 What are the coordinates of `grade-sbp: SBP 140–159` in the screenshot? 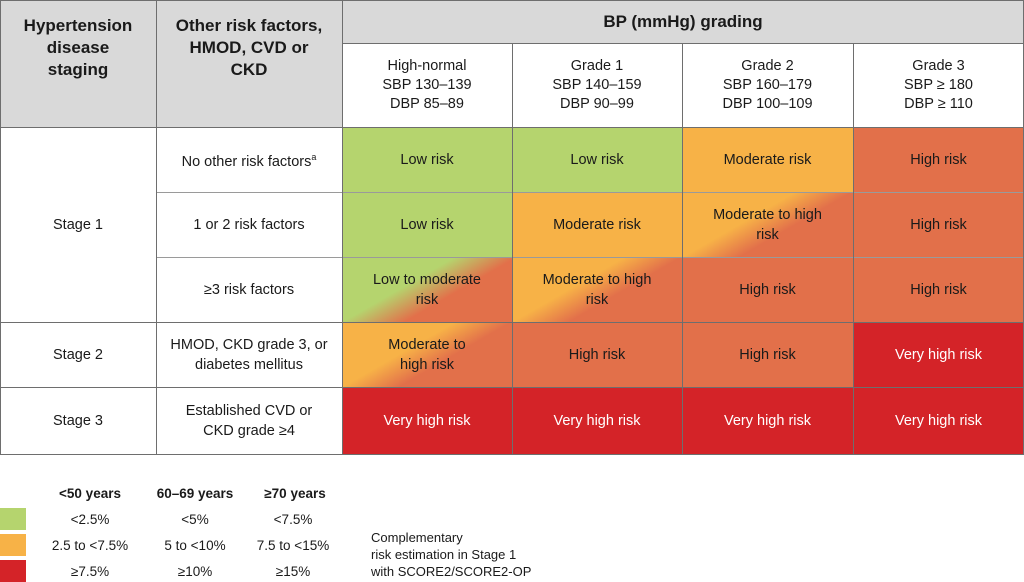 It's located at (597, 84).